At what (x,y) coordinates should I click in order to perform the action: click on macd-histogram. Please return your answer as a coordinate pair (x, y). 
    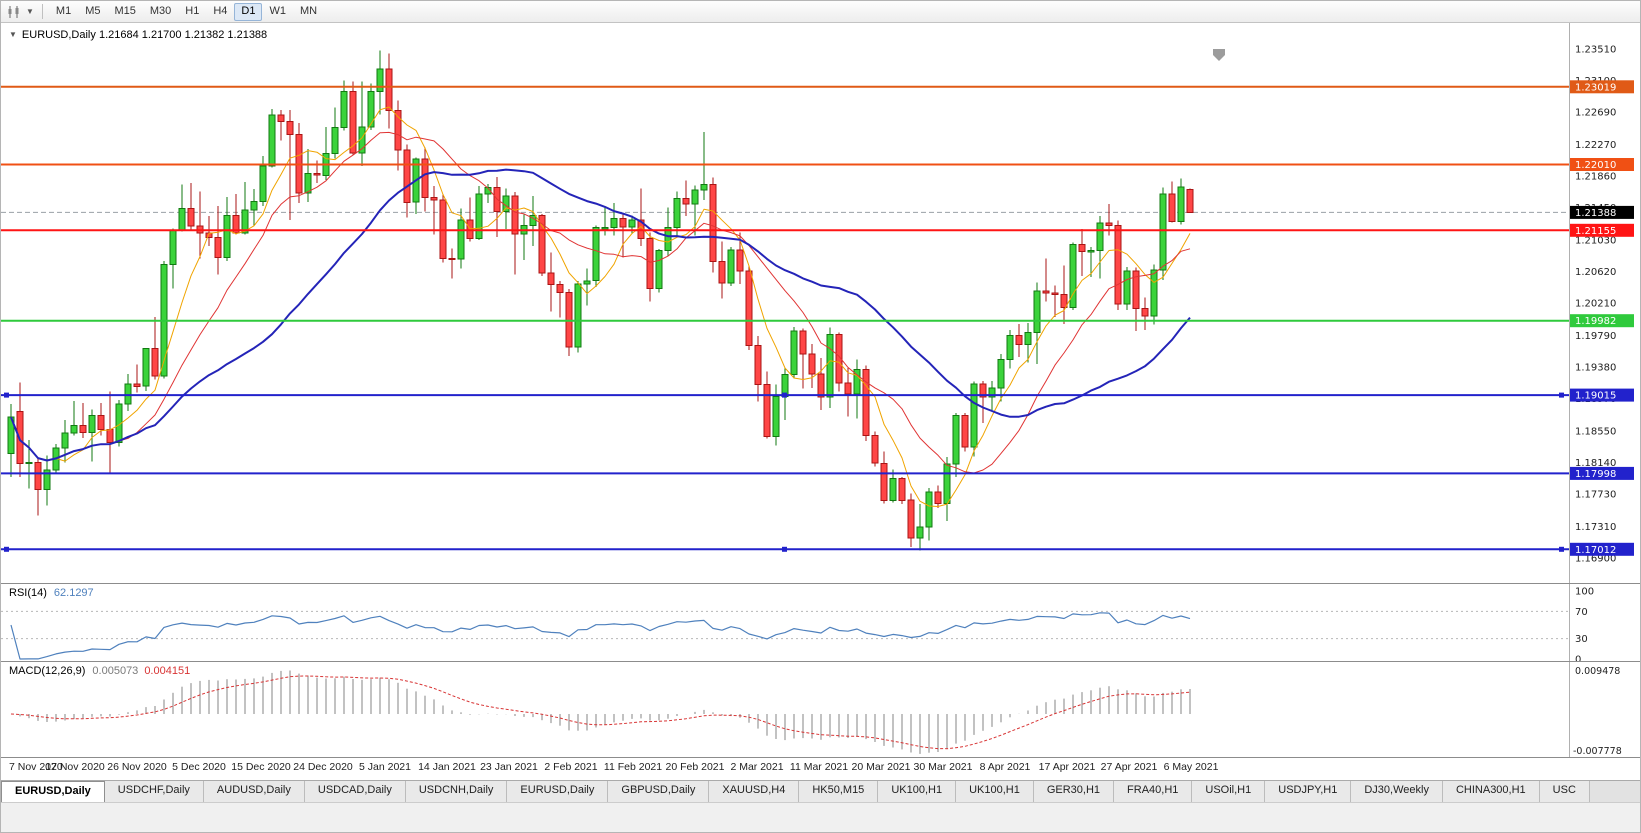
    Looking at the image, I should click on (605, 712).